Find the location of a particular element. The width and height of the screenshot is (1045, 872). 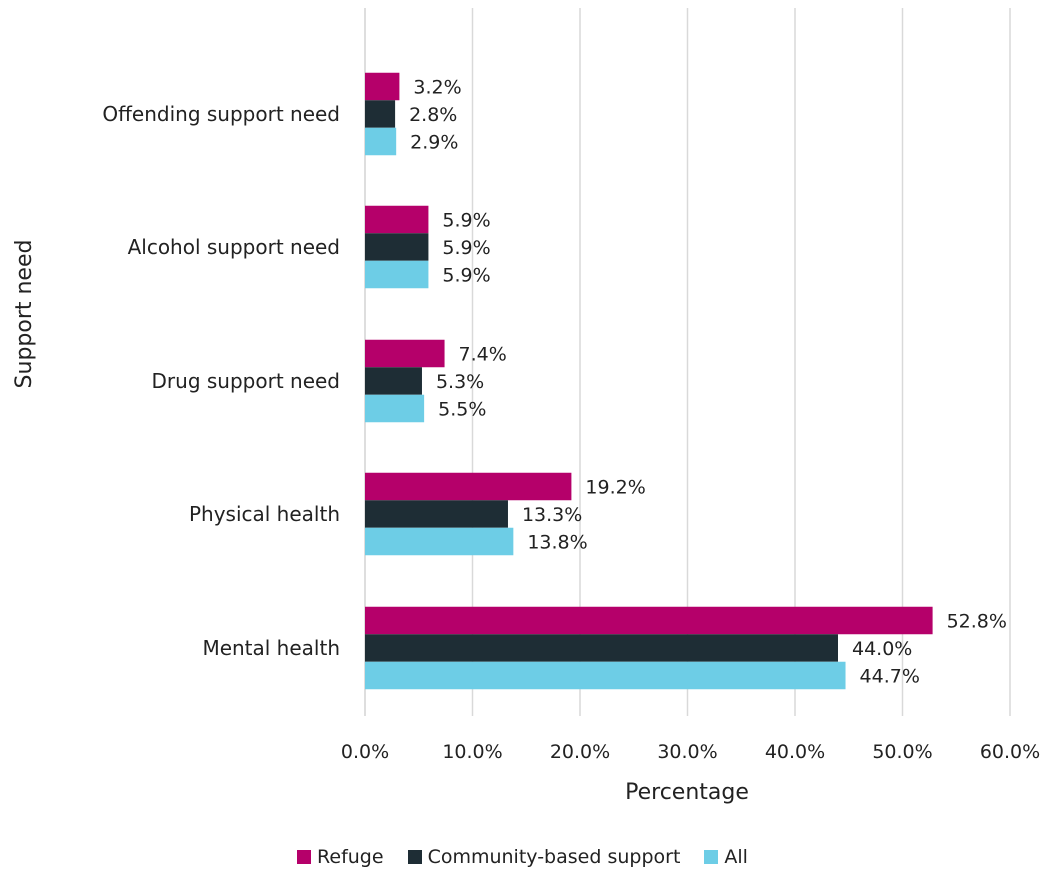

category-label: Offending support need is located at coordinates (221, 114).